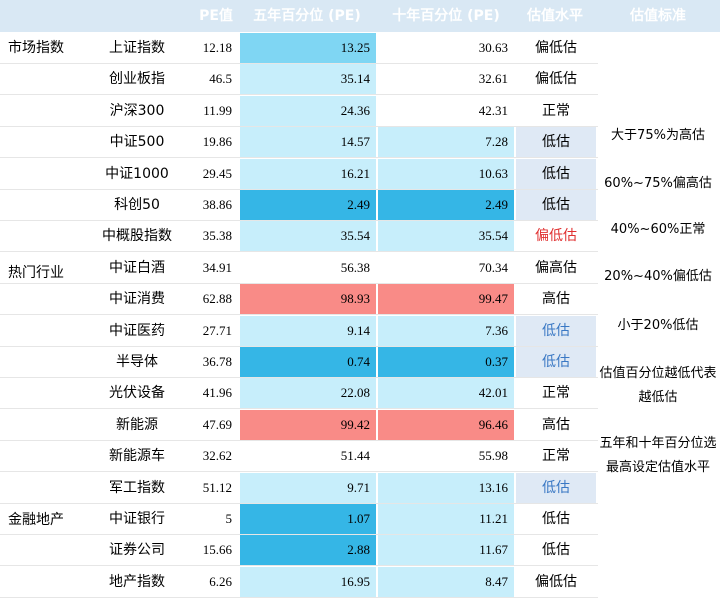 This screenshot has width=720, height=600. I want to click on pct5-value: 35.54, so click(308, 236).